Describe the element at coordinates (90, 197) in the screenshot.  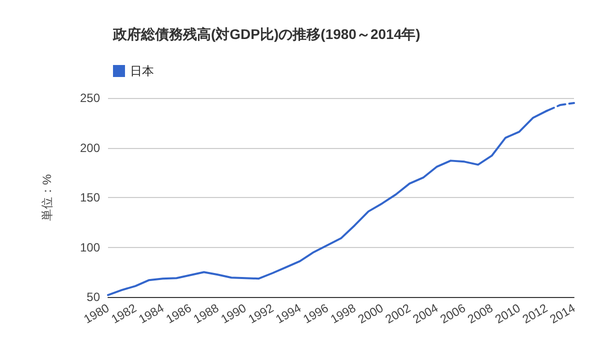
I see `y-tick-label: 150` at that location.